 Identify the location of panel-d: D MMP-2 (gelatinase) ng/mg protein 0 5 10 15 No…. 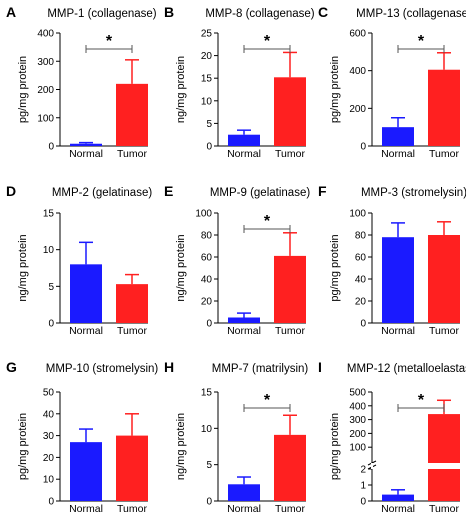
(79, 260).